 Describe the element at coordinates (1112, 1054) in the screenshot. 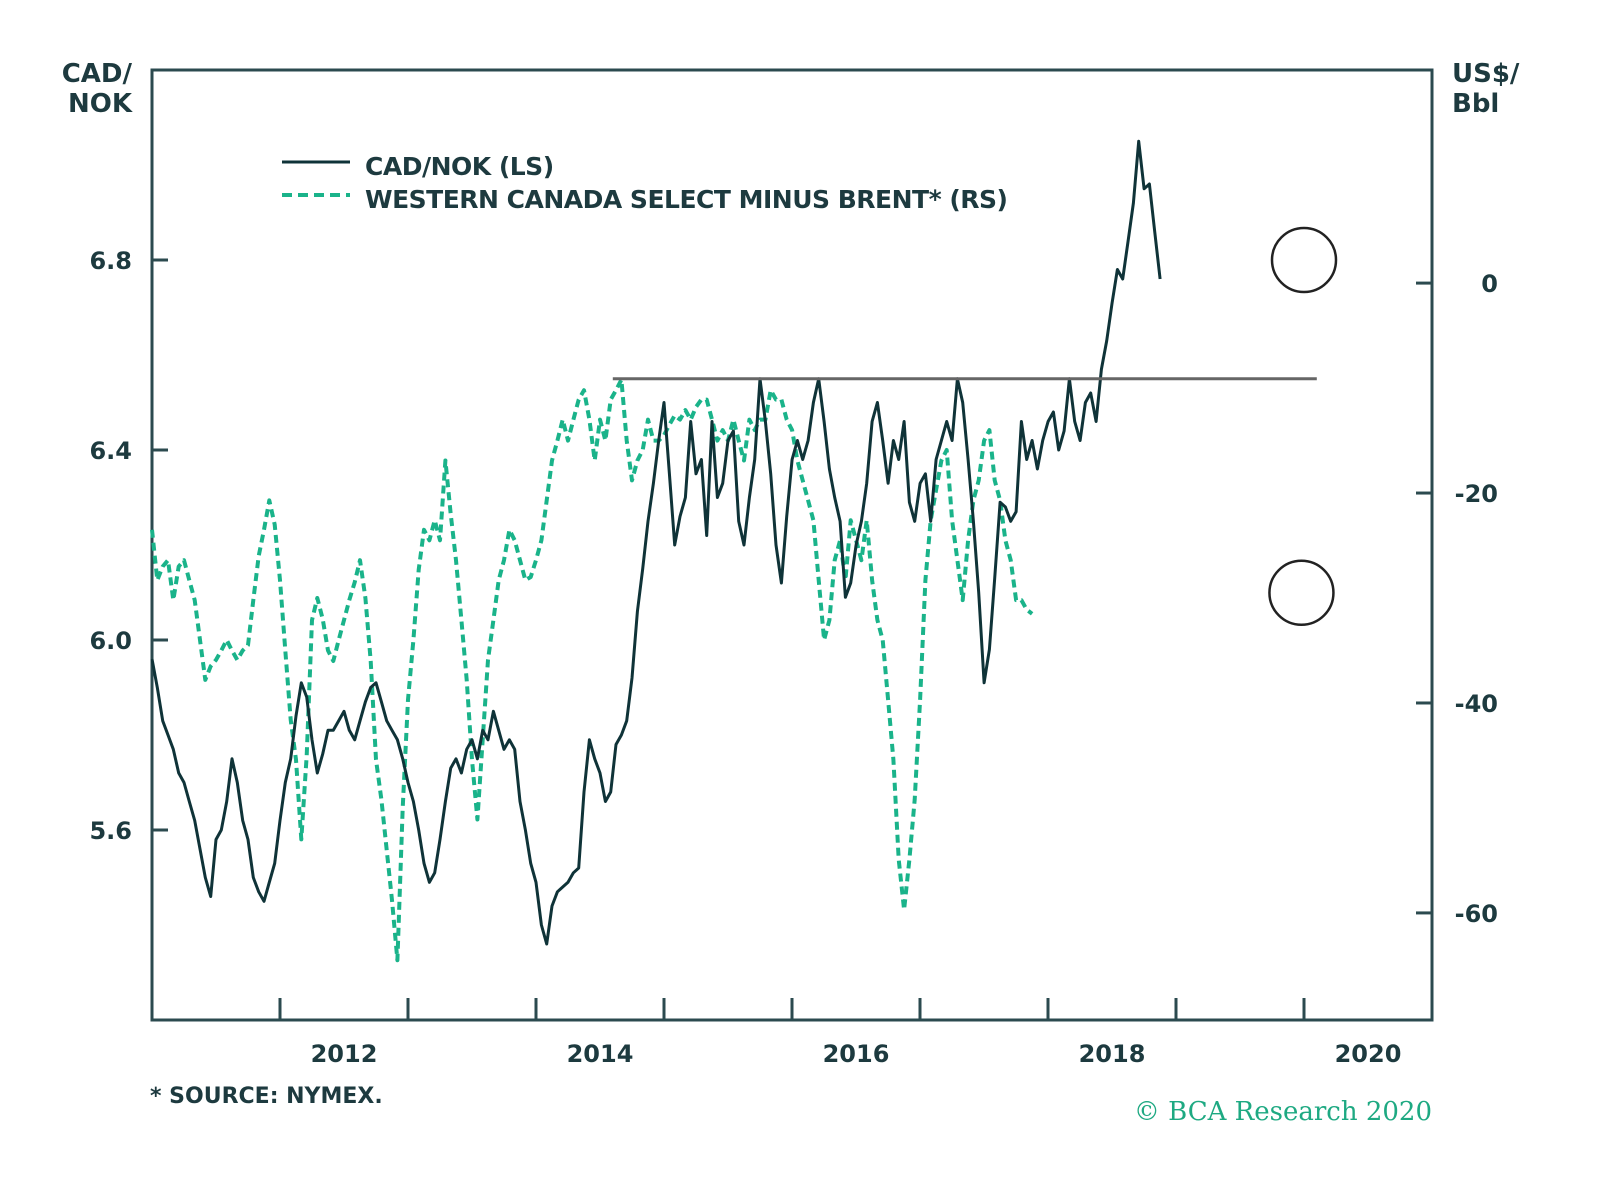

I see `x-tick-label: 2018` at that location.